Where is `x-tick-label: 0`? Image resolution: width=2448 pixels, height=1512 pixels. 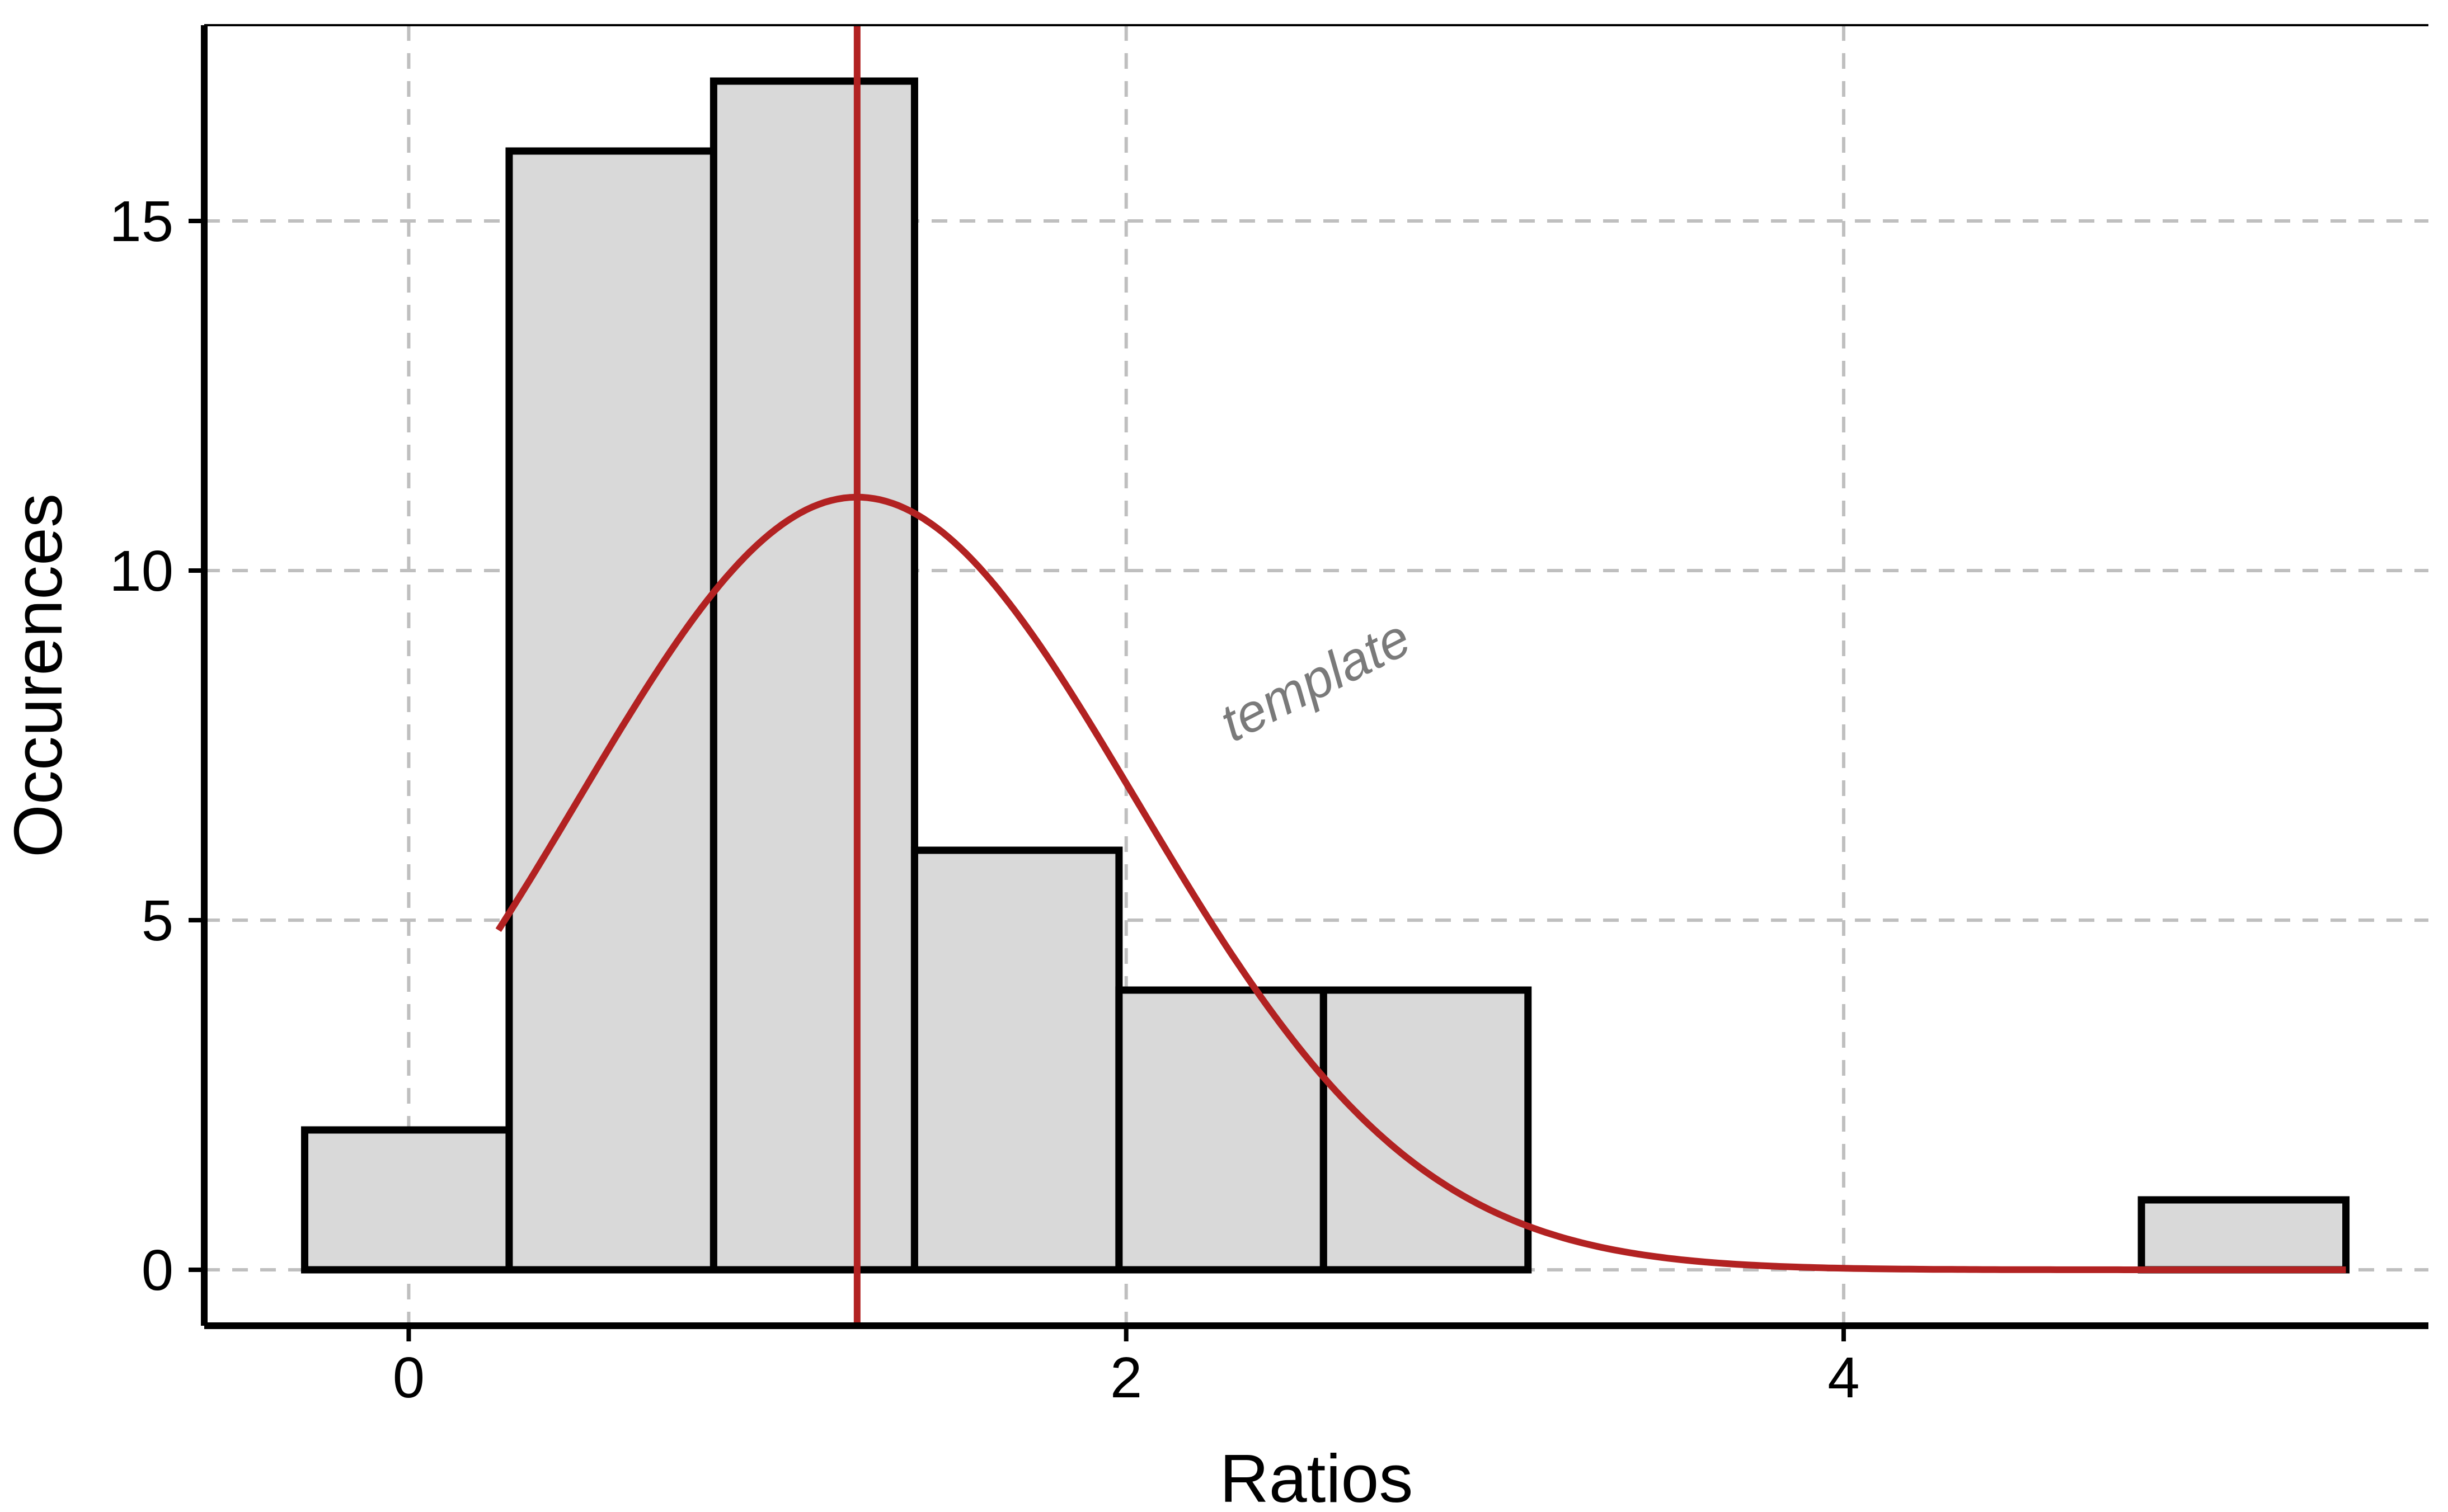 x-tick-label: 0 is located at coordinates (409, 1377).